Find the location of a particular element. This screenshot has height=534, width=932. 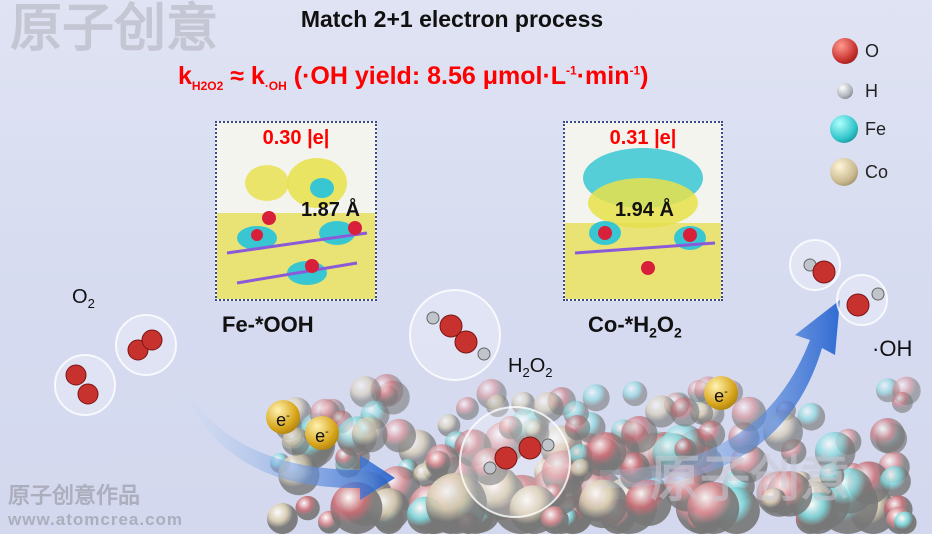

charge-density-panel-fe: 0.30 |e| 1.87 Å is located at coordinates (296, 211).